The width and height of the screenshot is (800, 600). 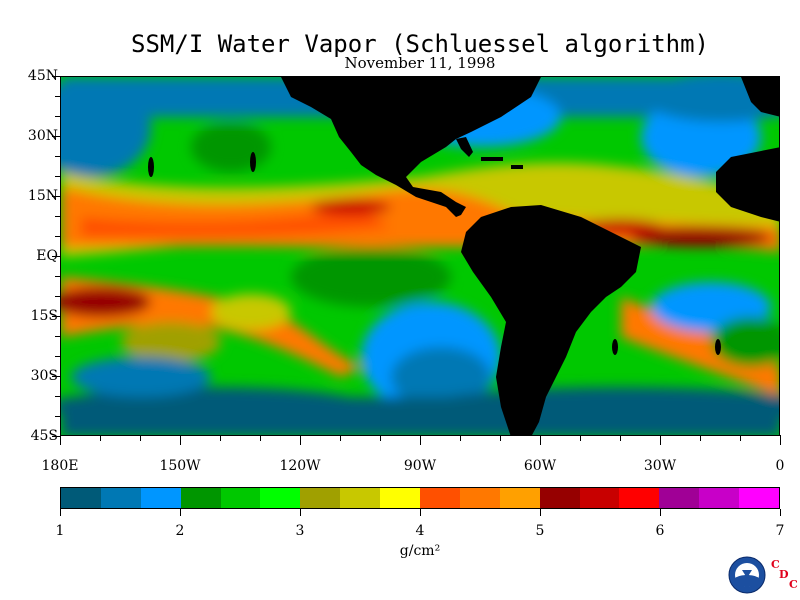 What do you see at coordinates (775, 564) in the screenshot?
I see `cdc-letter-1: C` at bounding box center [775, 564].